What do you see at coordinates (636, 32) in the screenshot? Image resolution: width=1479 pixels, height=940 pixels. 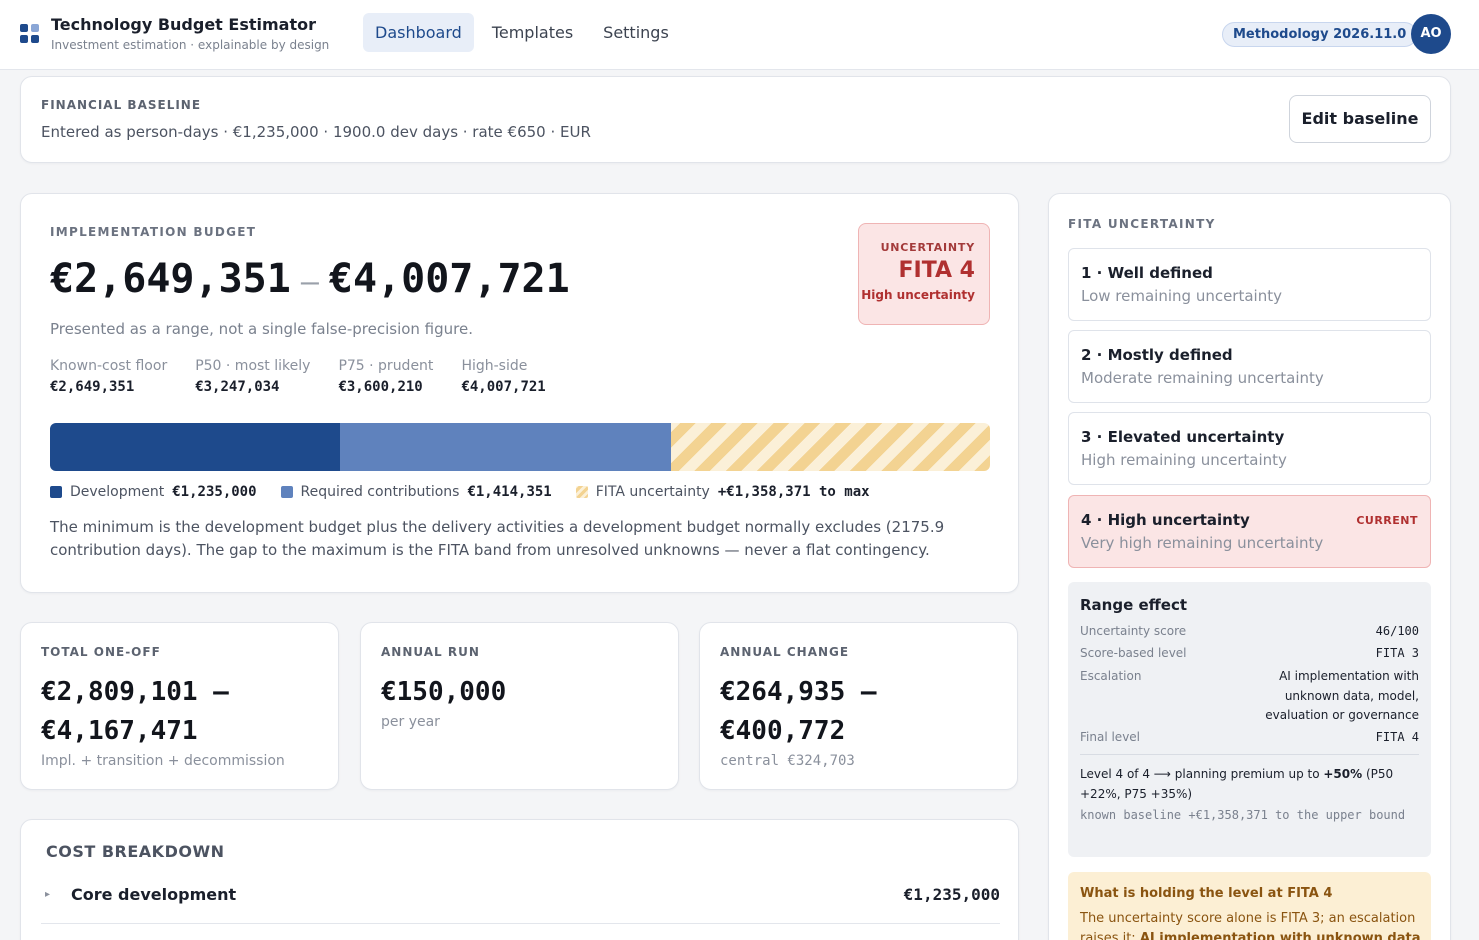 I see `tab-settings: Settings` at bounding box center [636, 32].